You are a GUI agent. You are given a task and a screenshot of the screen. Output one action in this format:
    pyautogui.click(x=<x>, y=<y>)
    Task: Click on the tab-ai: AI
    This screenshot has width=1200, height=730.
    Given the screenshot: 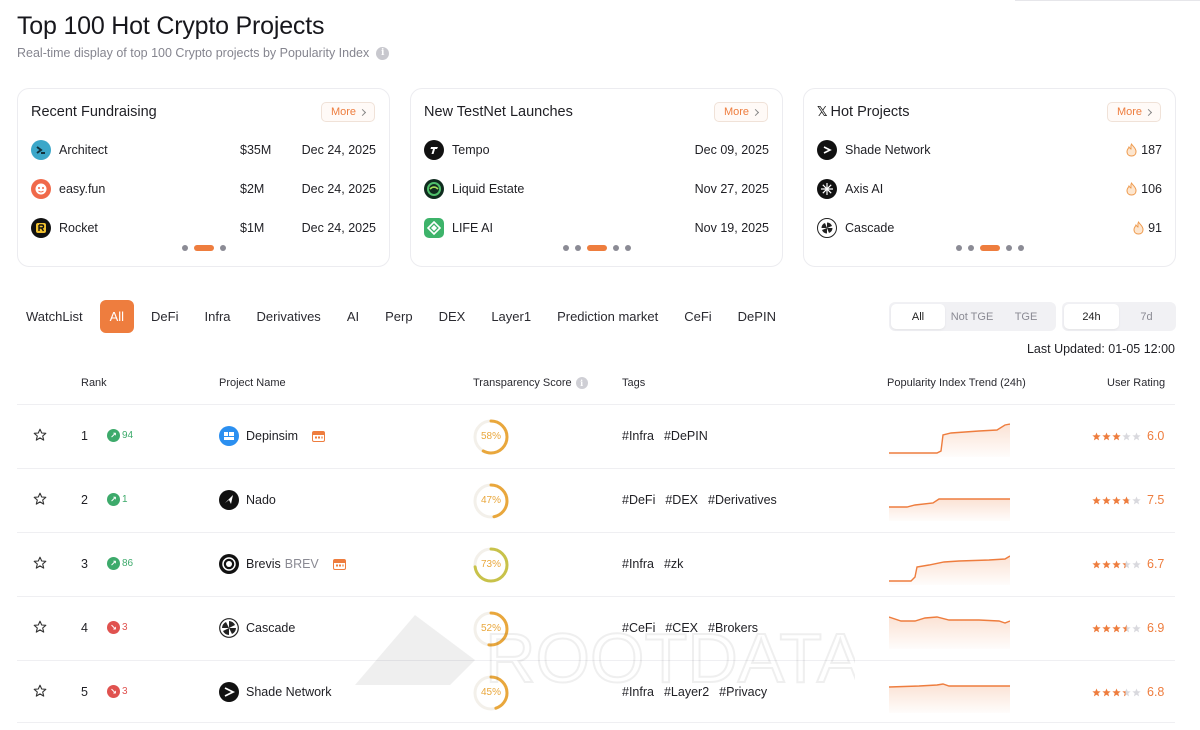 What is the action you would take?
    pyautogui.click(x=353, y=316)
    